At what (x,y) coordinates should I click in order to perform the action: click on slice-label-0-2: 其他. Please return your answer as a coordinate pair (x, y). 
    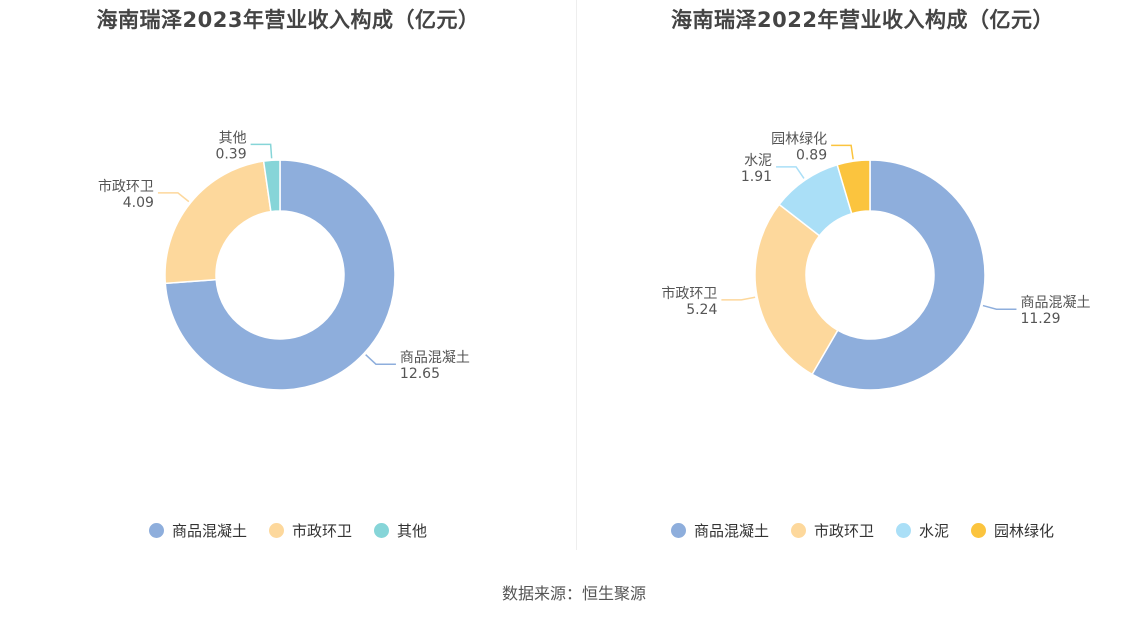
    Looking at the image, I should click on (233, 138).